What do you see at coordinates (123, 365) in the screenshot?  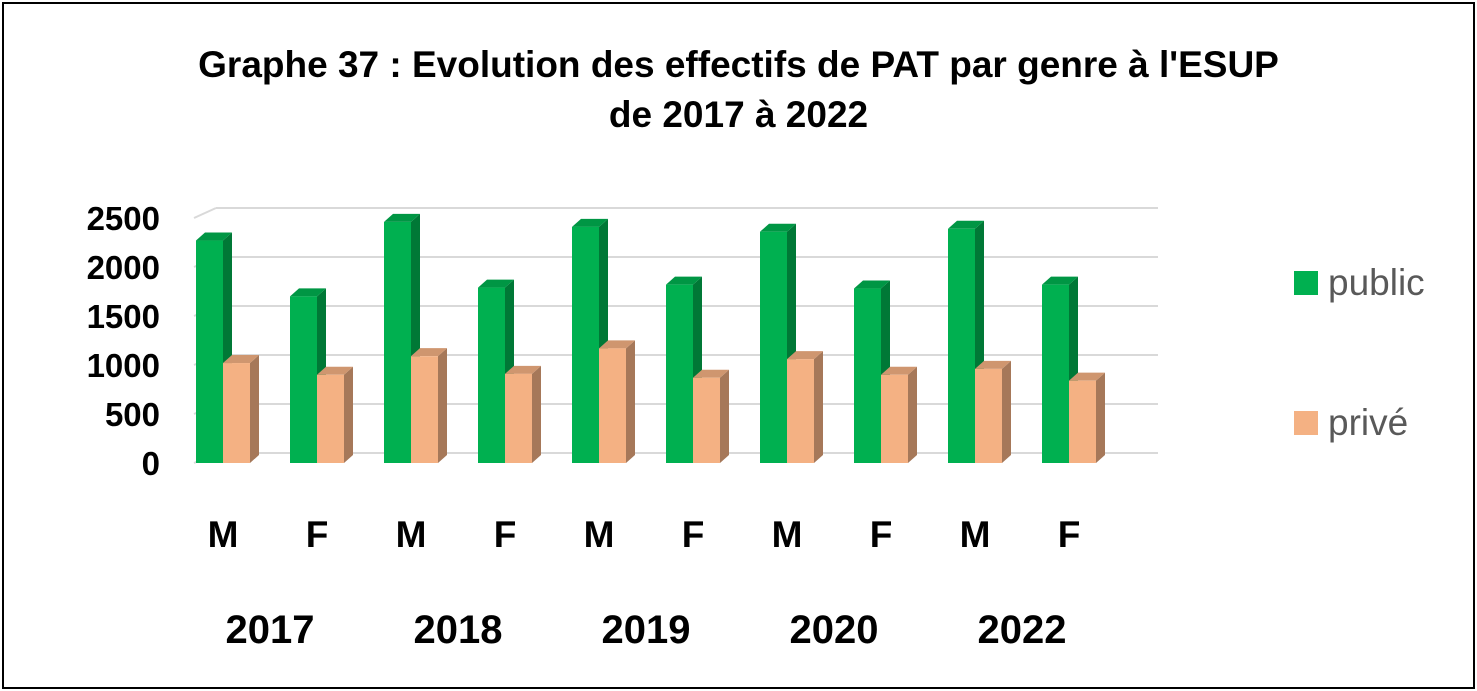 I see `y-tick-label: 1000` at bounding box center [123, 365].